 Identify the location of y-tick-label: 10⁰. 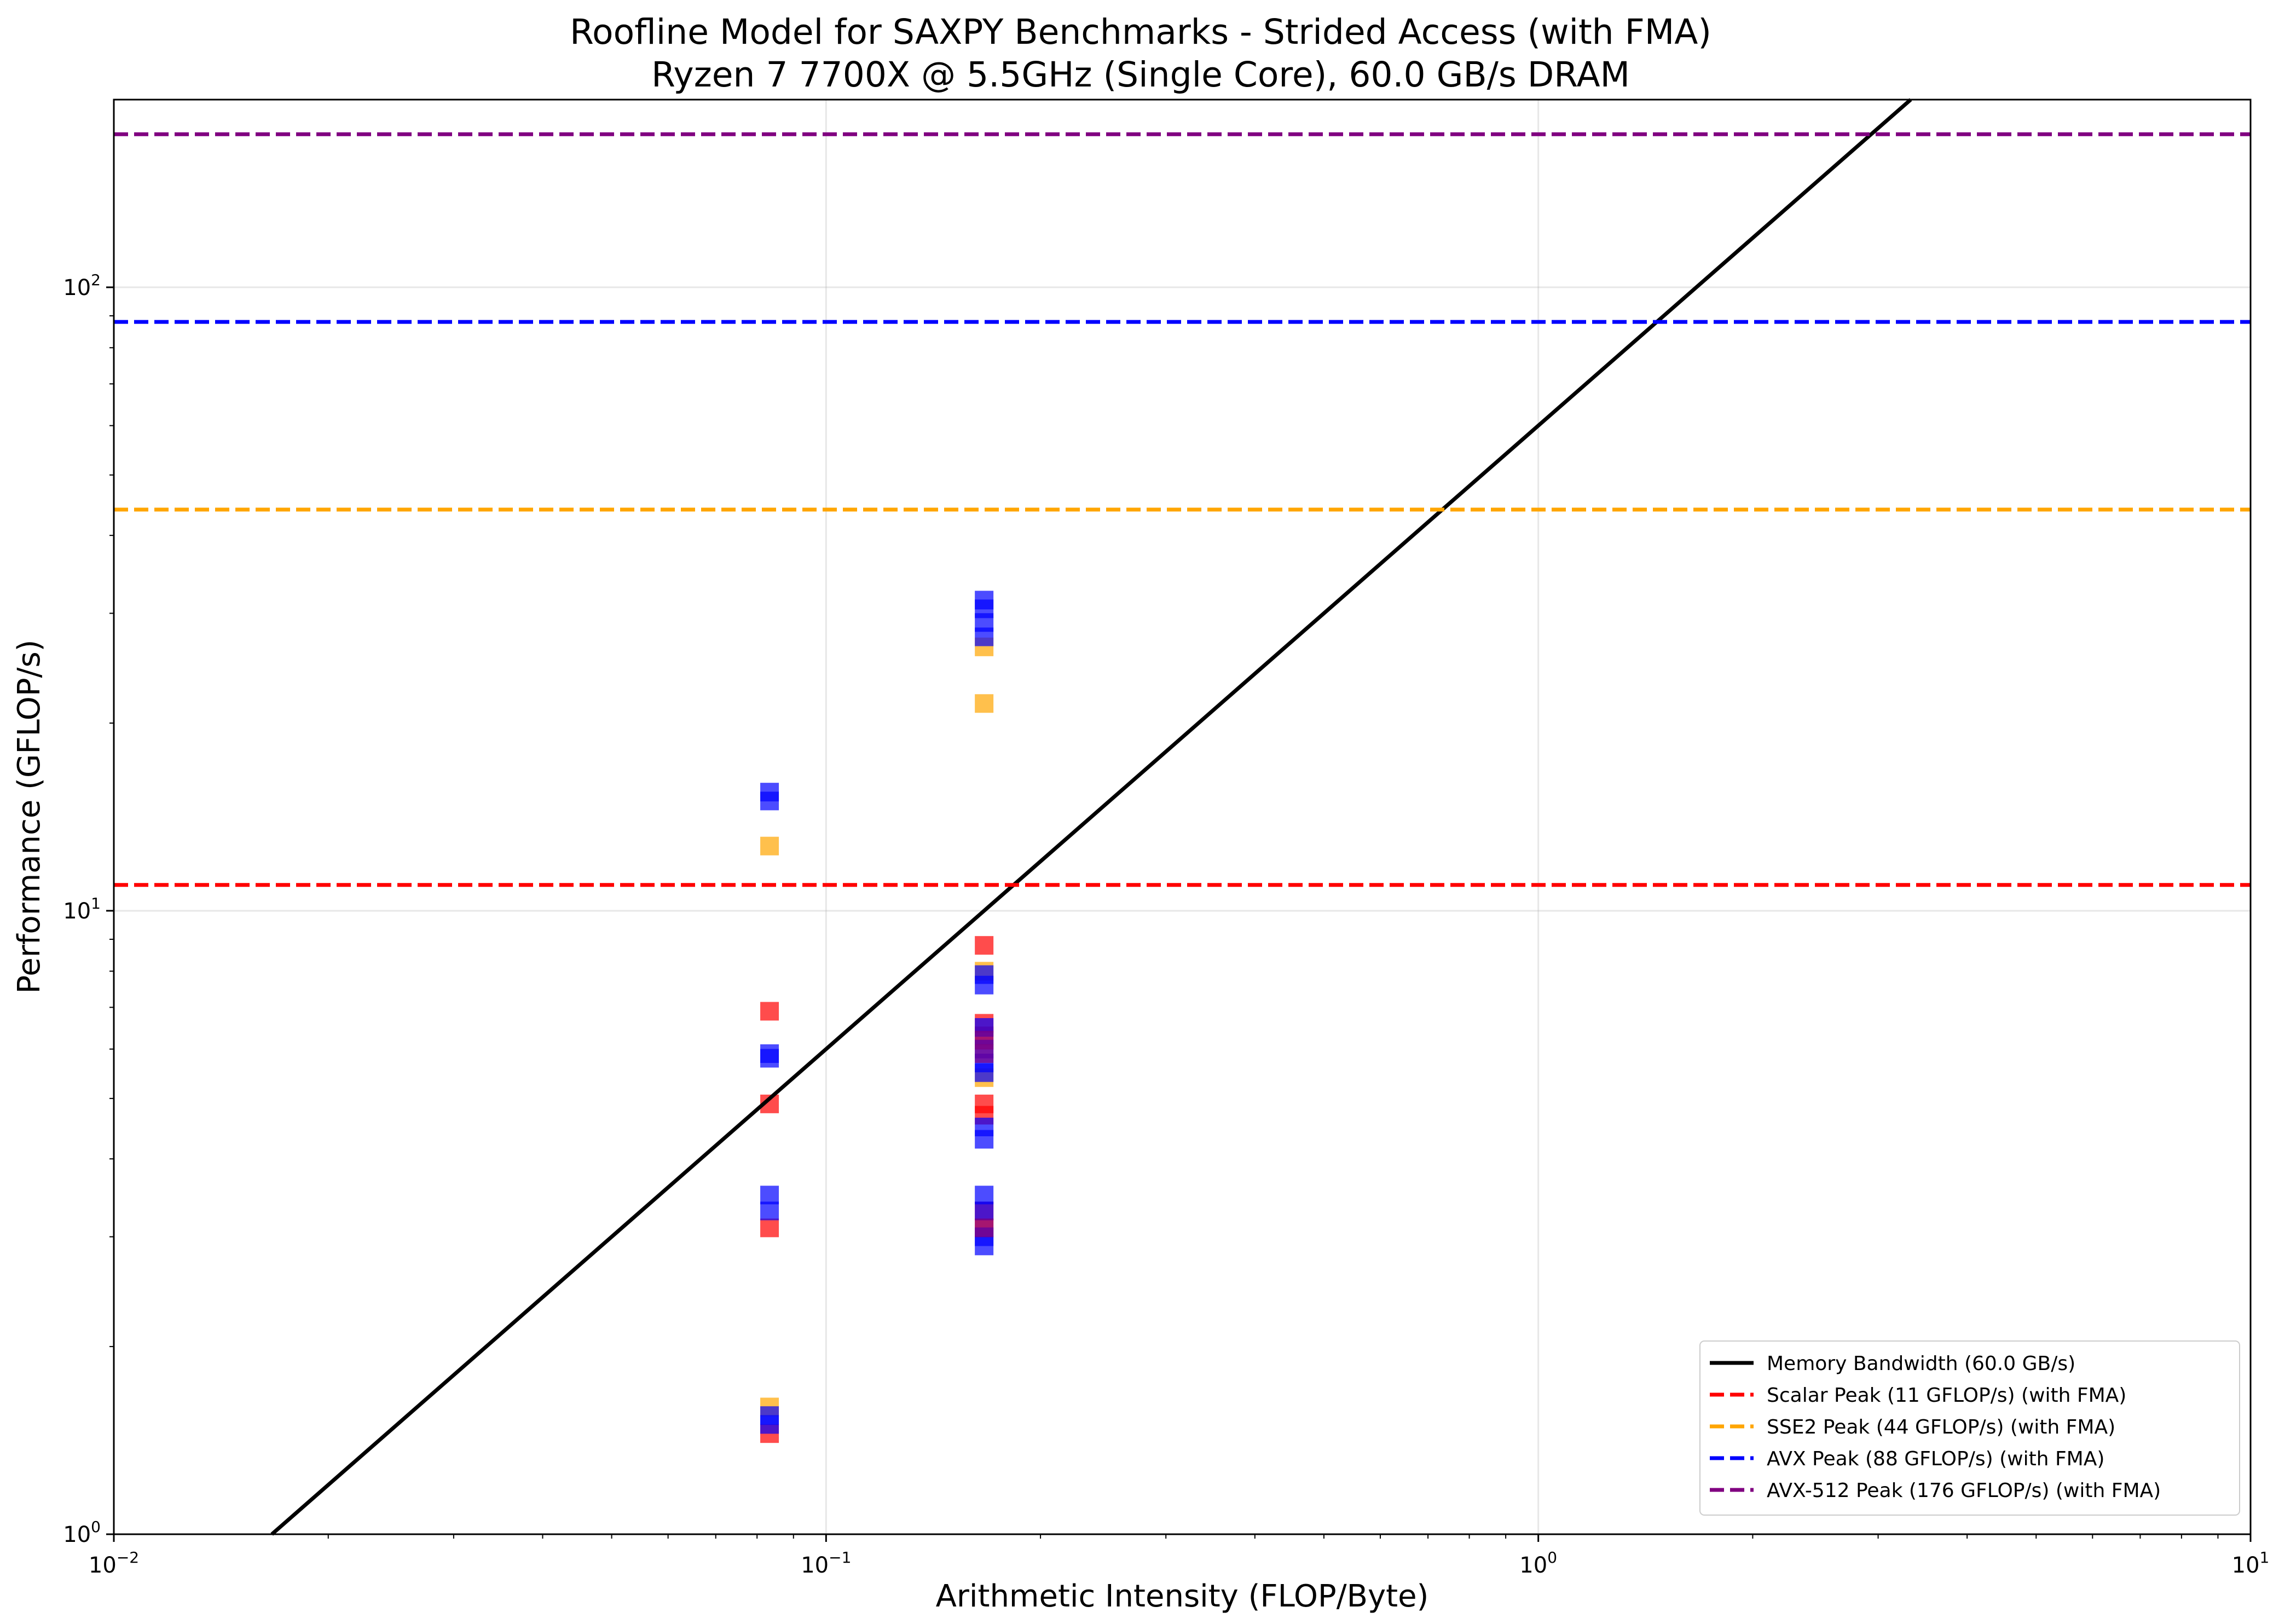
(82, 1532).